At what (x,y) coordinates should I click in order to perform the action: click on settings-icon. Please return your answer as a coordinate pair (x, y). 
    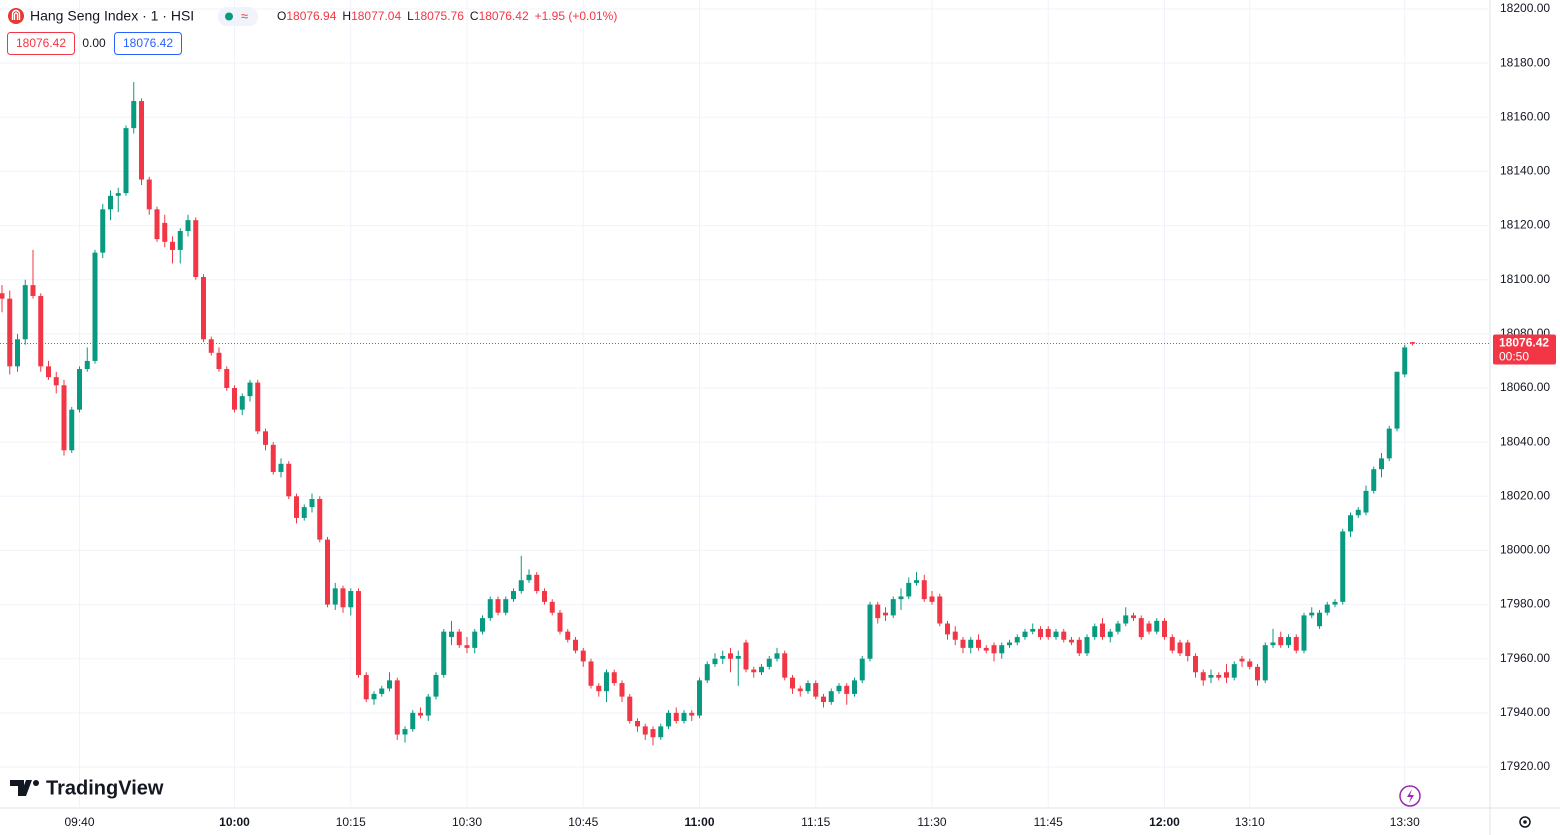
    Looking at the image, I should click on (1525, 822).